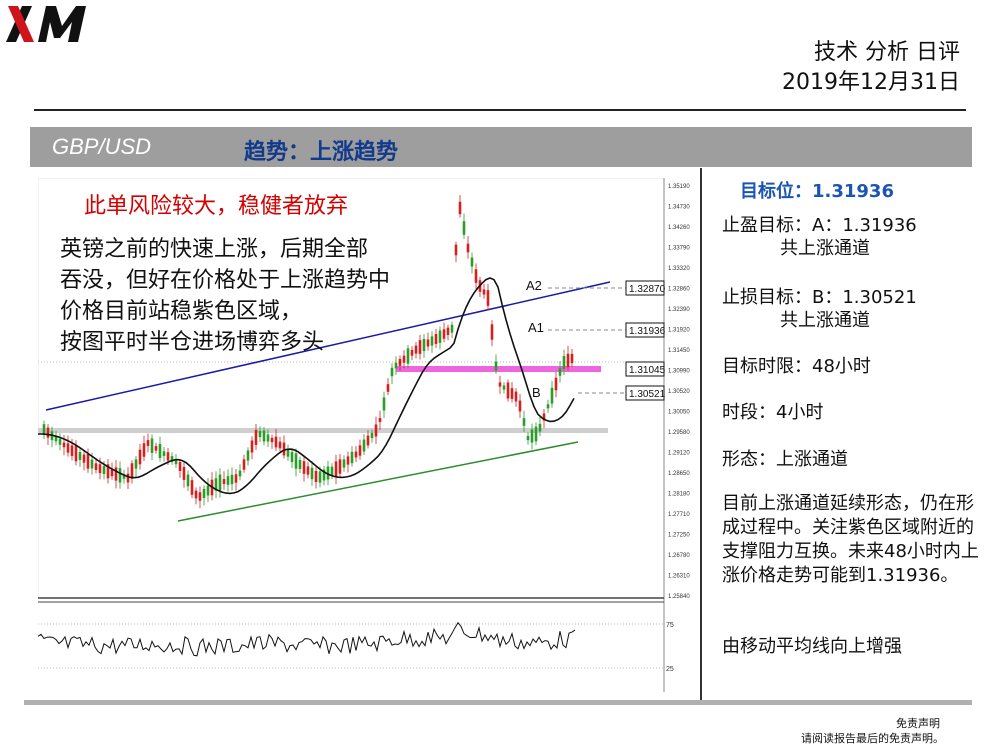 The image size is (1000, 754). What do you see at coordinates (102, 146) in the screenshot?
I see `currency-pair: GBP/USD` at bounding box center [102, 146].